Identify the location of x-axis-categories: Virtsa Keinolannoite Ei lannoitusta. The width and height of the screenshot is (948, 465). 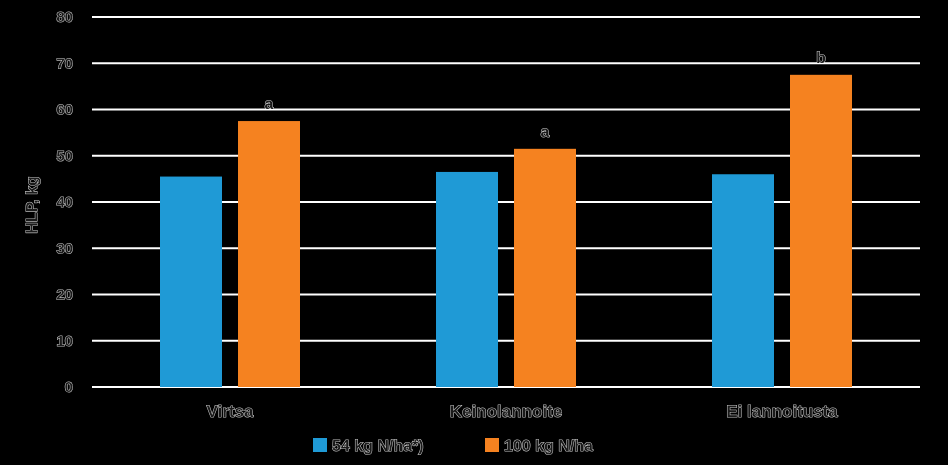
(522, 412).